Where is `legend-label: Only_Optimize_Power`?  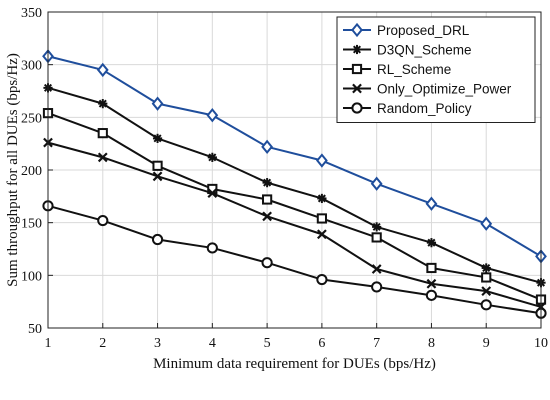 legend-label: Only_Optimize_Power is located at coordinates (444, 89).